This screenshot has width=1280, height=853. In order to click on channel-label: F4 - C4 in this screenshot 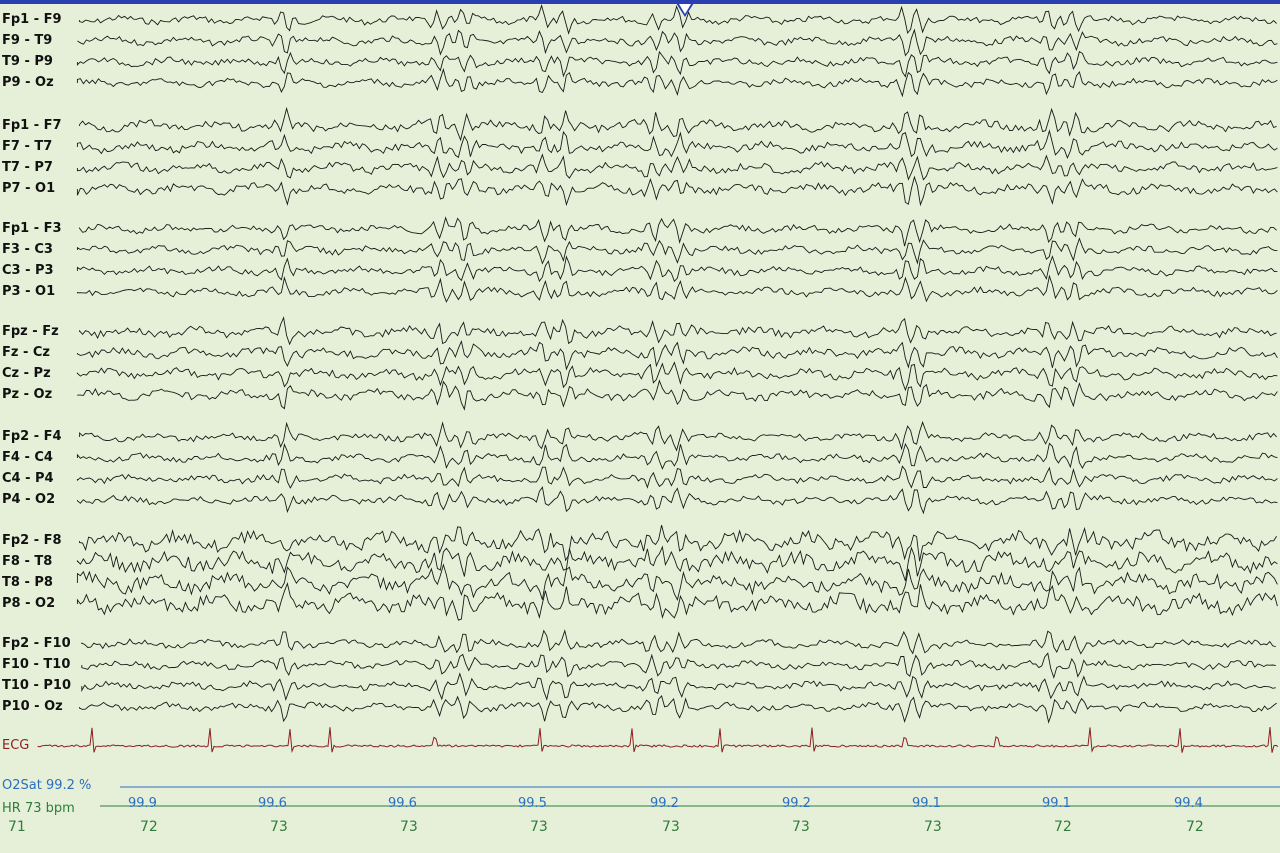, I will do `click(27, 457)`.